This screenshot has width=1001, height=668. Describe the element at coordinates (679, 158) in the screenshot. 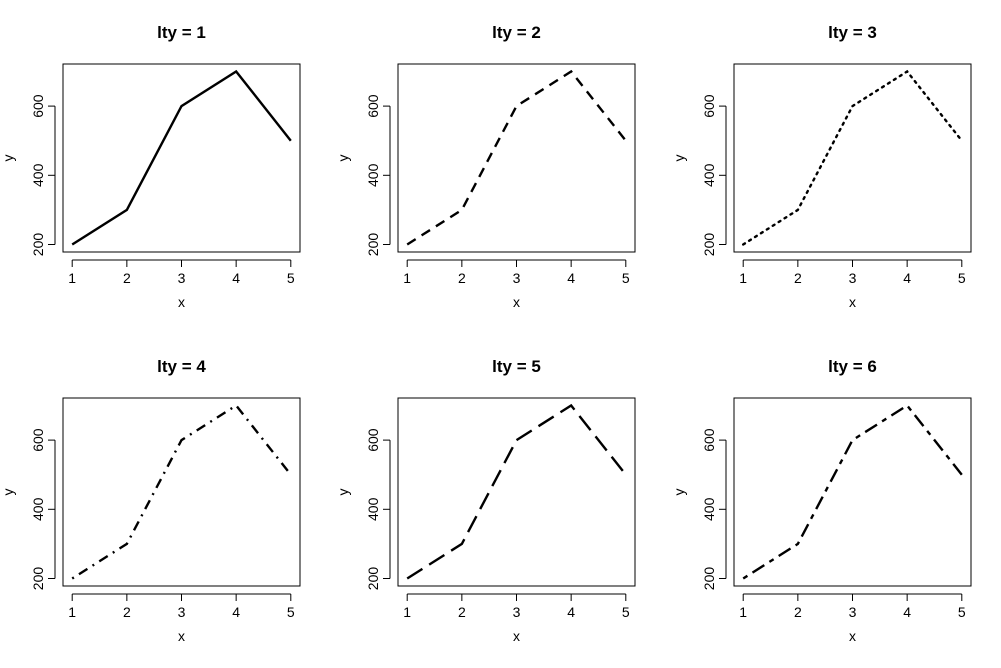

I see `chart-2-y-axis-label: y` at that location.